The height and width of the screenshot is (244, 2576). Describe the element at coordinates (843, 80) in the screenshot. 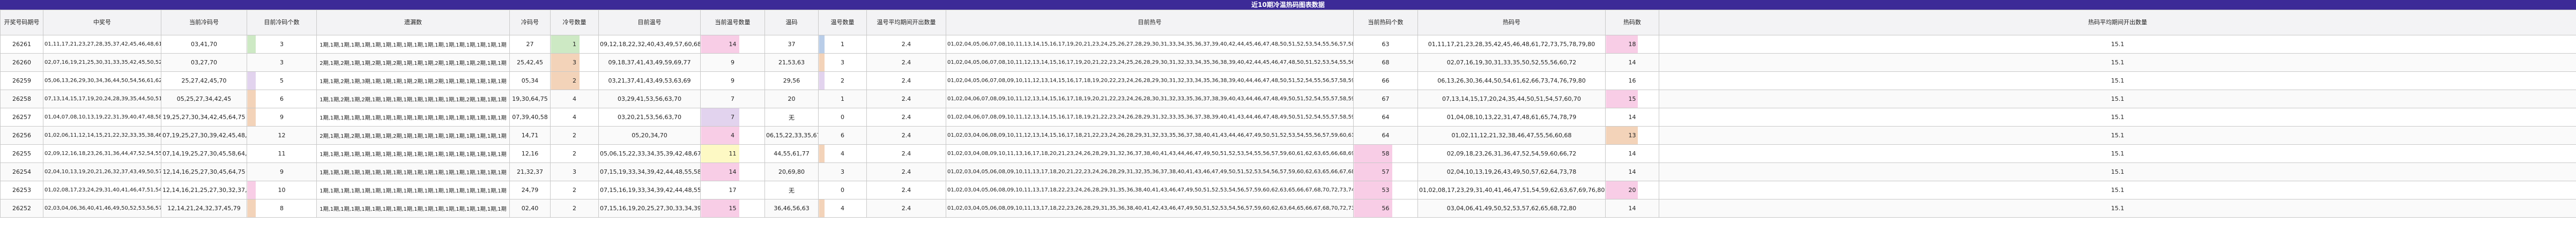

I see `cell-warm-count: 2` at that location.